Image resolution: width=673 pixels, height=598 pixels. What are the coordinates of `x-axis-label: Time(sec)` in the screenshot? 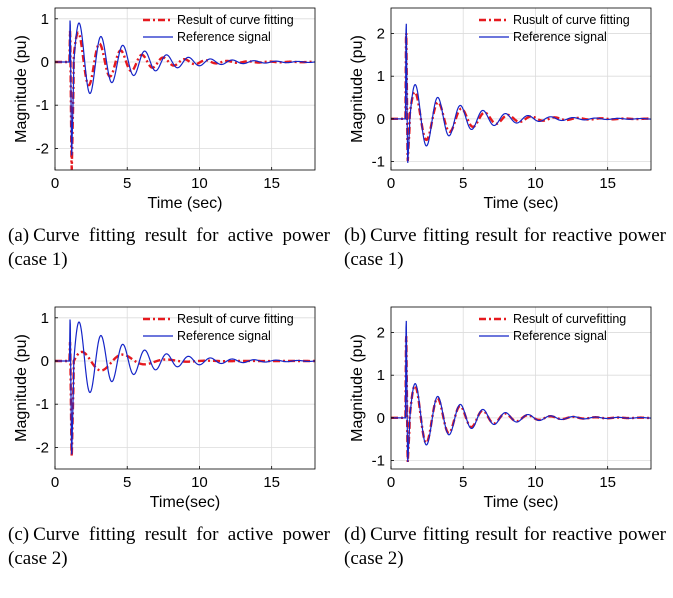 It's located at (185, 502).